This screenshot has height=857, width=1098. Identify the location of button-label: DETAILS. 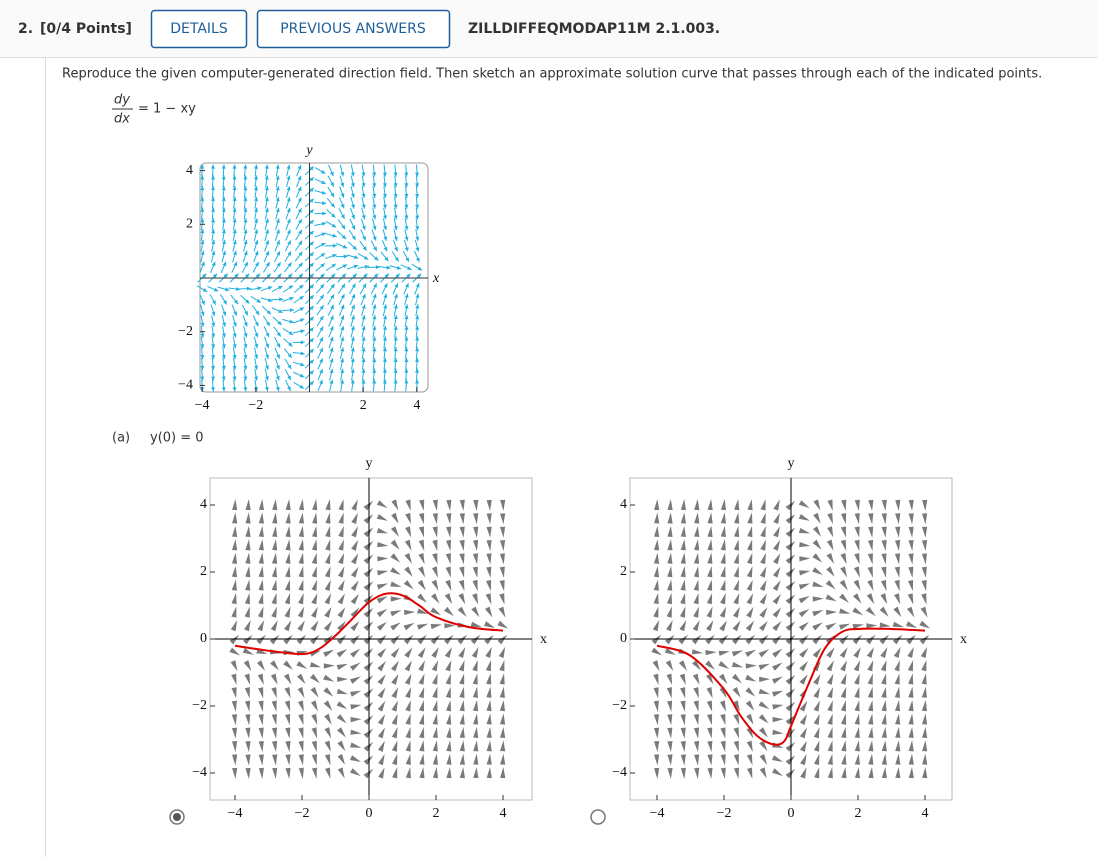
(199, 29).